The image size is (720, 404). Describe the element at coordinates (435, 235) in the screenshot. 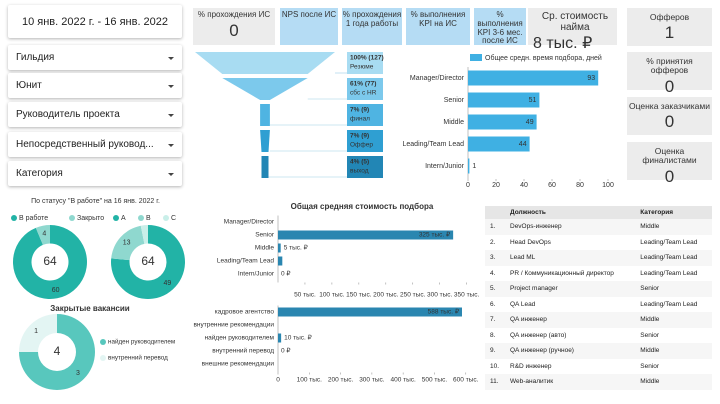

I see `value-label: 325 тыс. ₽` at that location.